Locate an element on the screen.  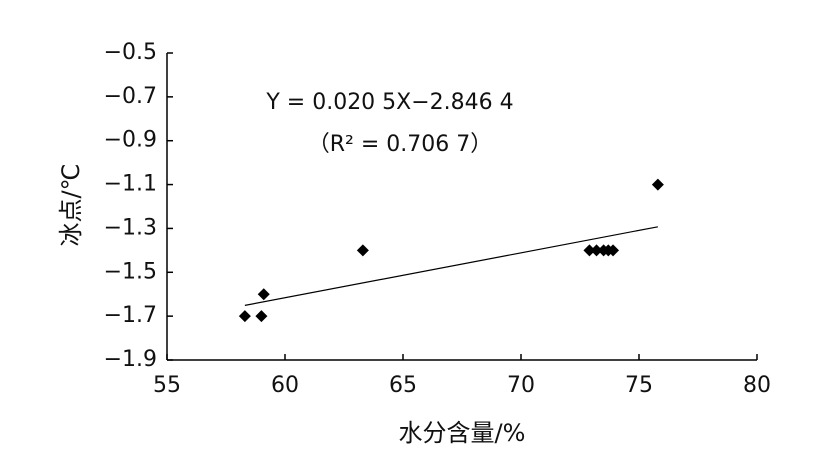
y-tick-label: −0.7 is located at coordinates (130, 96).